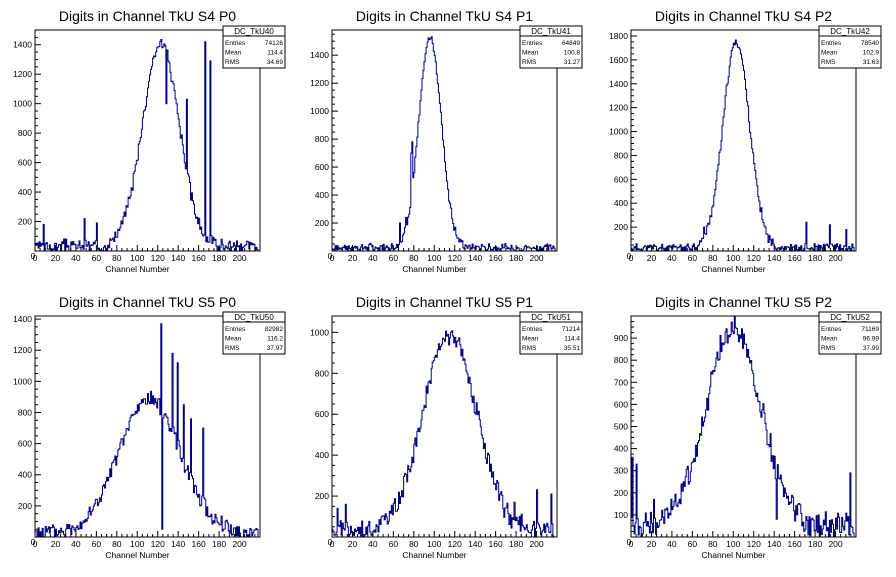 The height and width of the screenshot is (577, 896). I want to click on y-tick-label: 900, so click(621, 338).